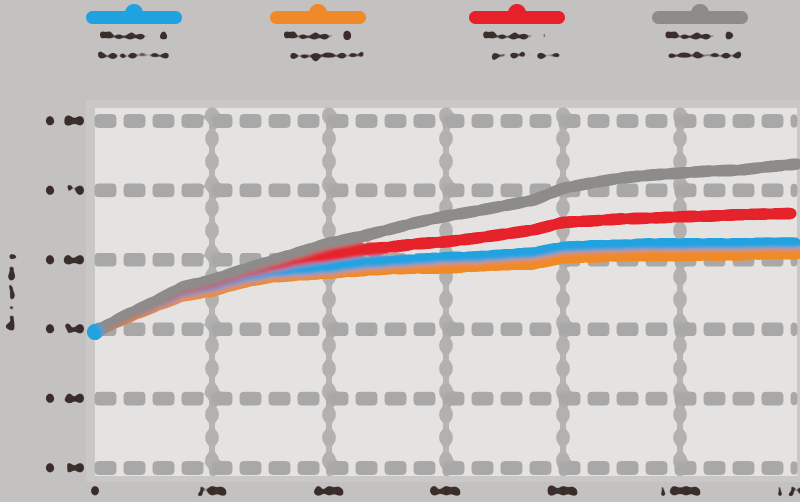 The image size is (800, 502). I want to click on legend-label-name: Model B, so click(318, 36).